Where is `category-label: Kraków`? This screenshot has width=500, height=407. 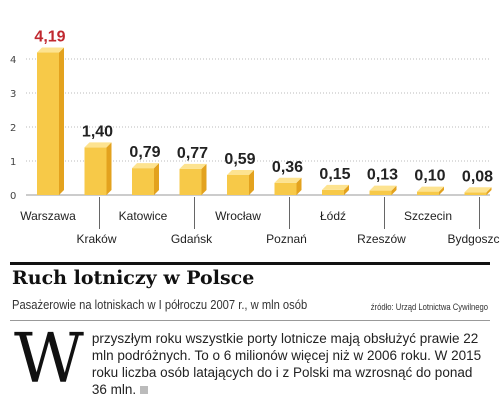
category-label: Kraków is located at coordinates (96, 239).